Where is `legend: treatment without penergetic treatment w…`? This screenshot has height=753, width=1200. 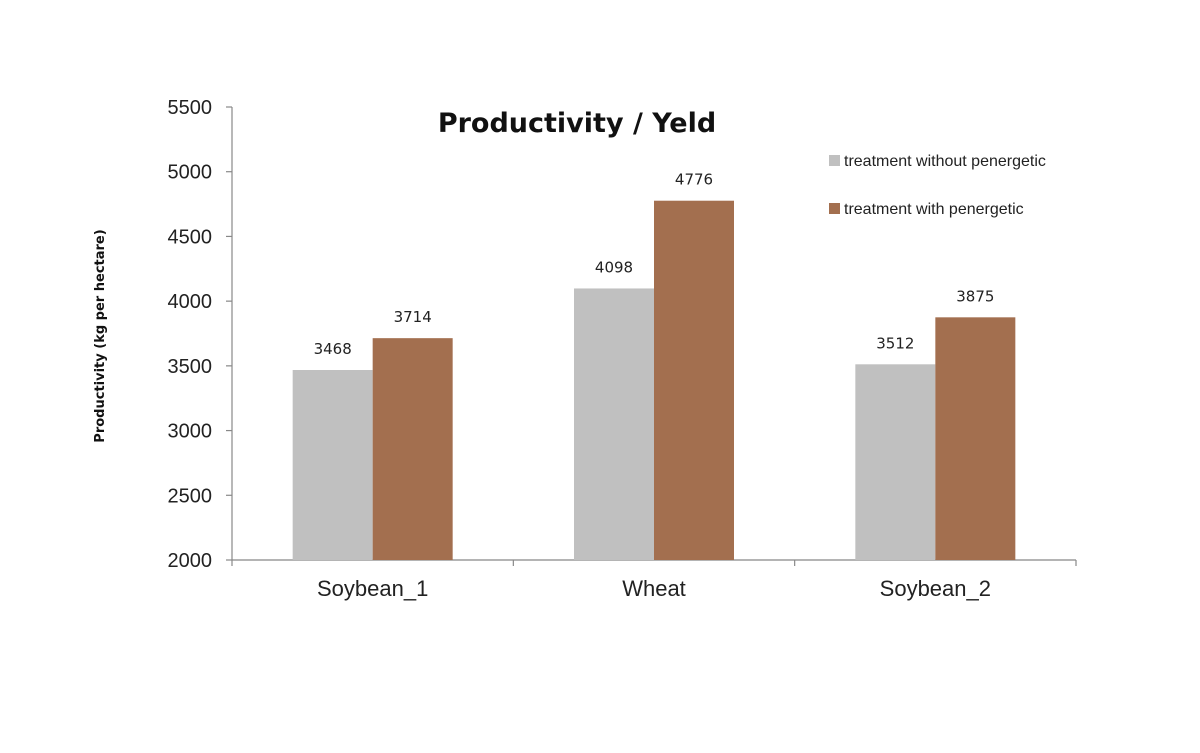 legend: treatment without penergetic treatment w… is located at coordinates (937, 185).